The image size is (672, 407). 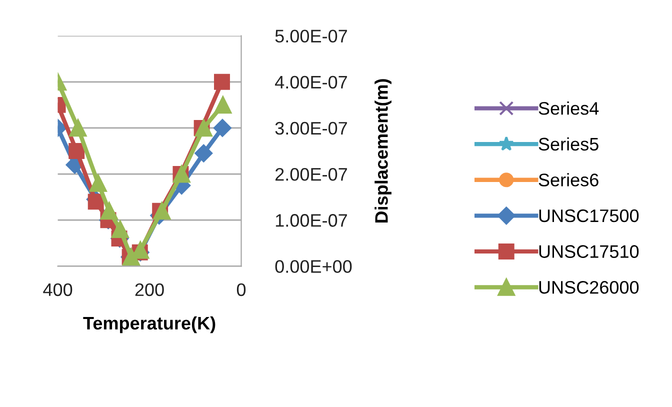 I want to click on legend-label: UNSC17510, so click(x=589, y=251).